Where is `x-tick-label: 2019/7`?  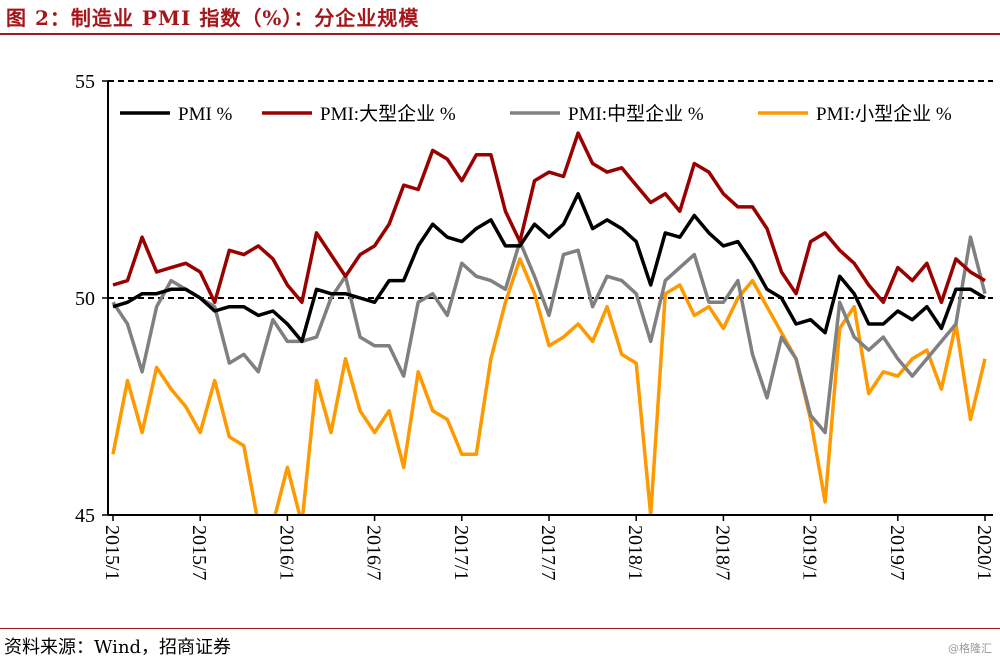
x-tick-label: 2019/7 is located at coordinates (897, 553).